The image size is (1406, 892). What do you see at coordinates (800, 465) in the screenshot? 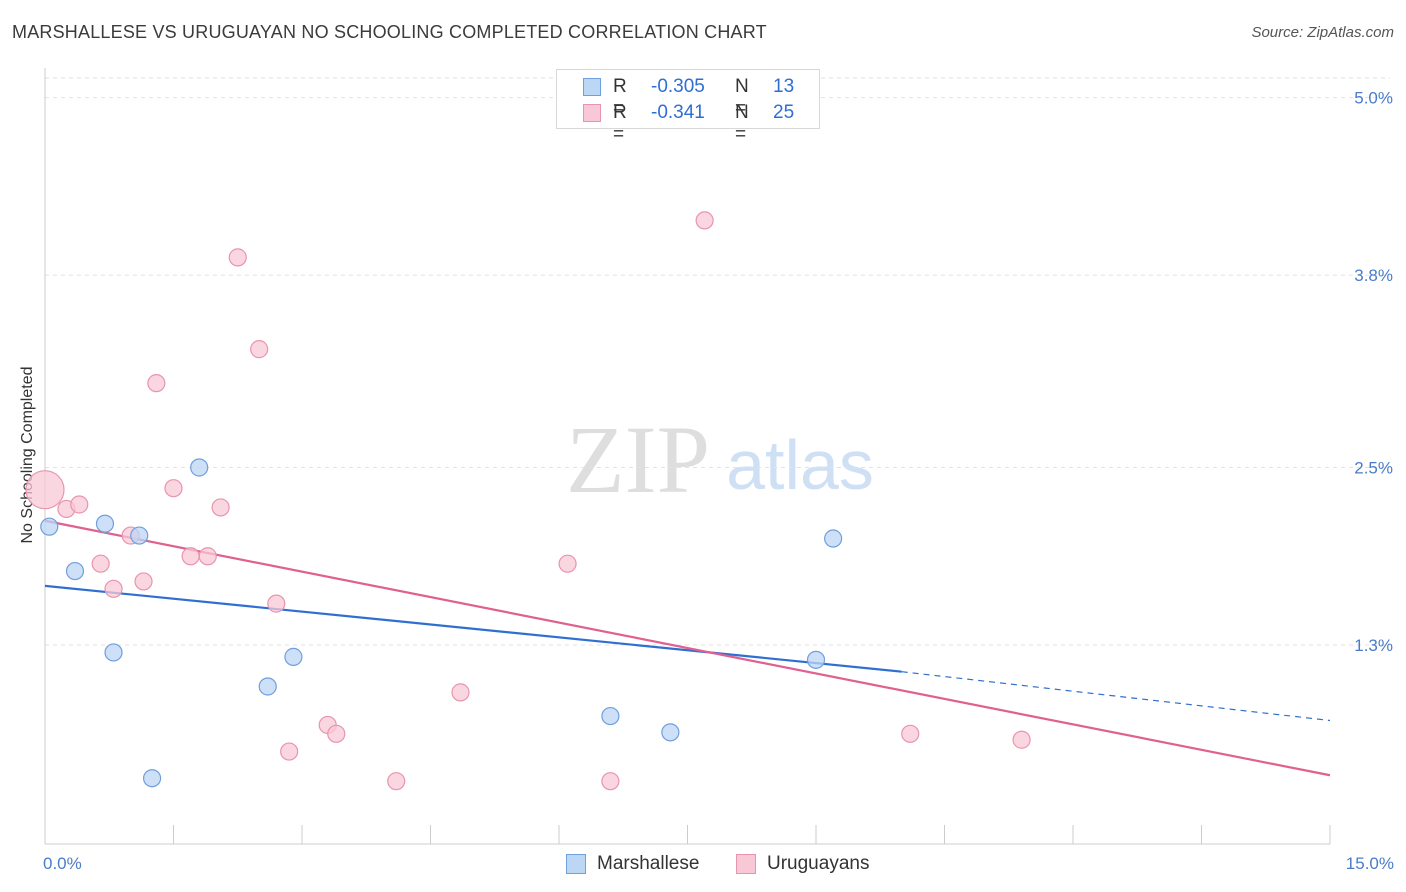
I see `watermark-atlas: atlas` at bounding box center [800, 465].